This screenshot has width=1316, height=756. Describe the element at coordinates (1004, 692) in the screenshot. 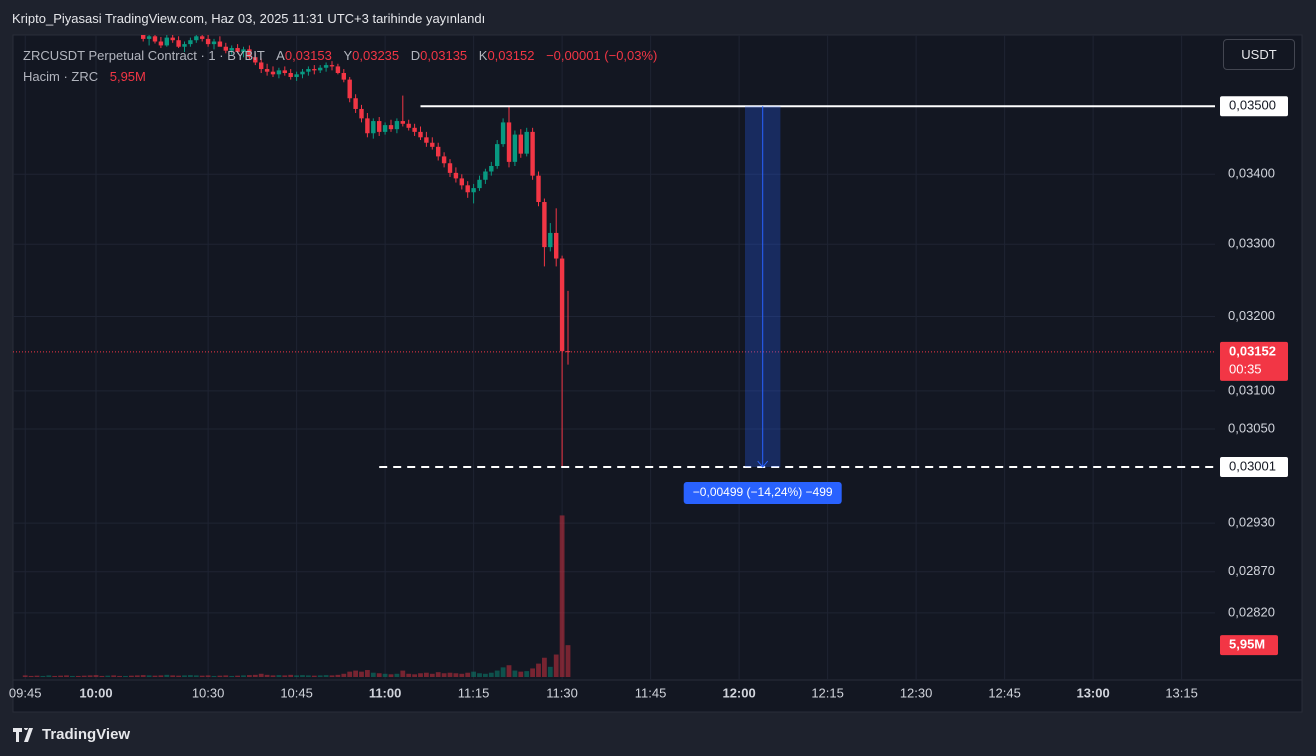

I see `x-tick-label: 12:45` at that location.